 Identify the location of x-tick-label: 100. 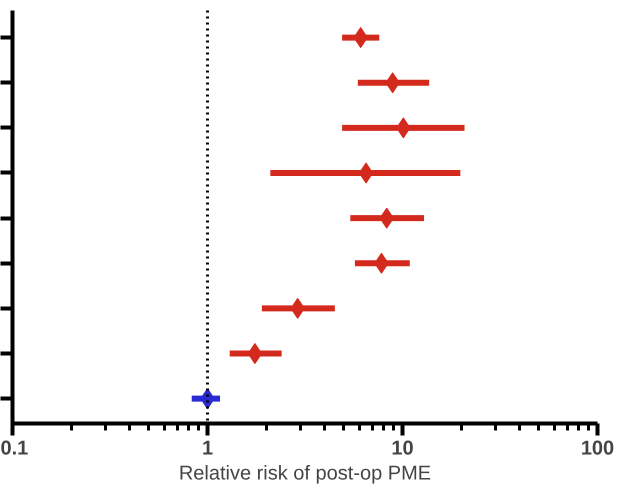
(597, 449).